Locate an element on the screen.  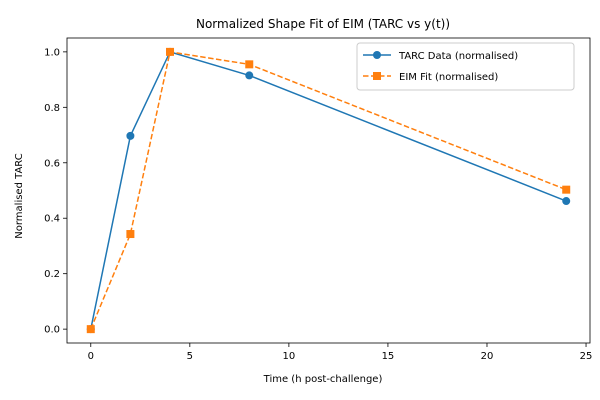
y-tick-label: 0.2 is located at coordinates (52, 274).